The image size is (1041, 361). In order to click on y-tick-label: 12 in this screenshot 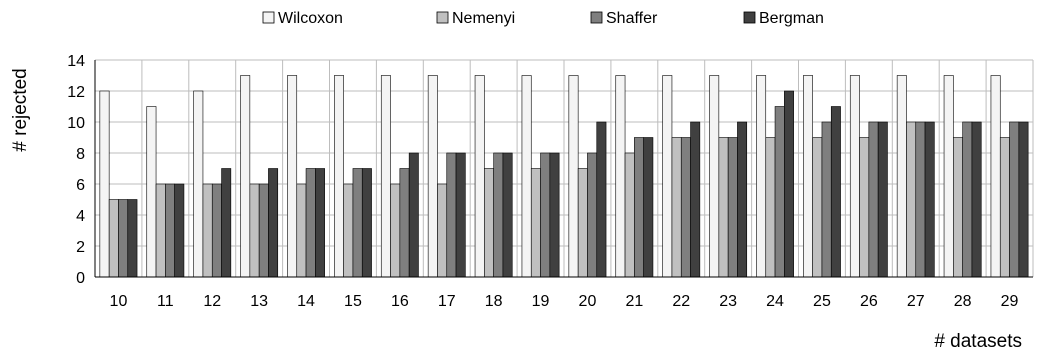, I will do `click(76, 92)`.